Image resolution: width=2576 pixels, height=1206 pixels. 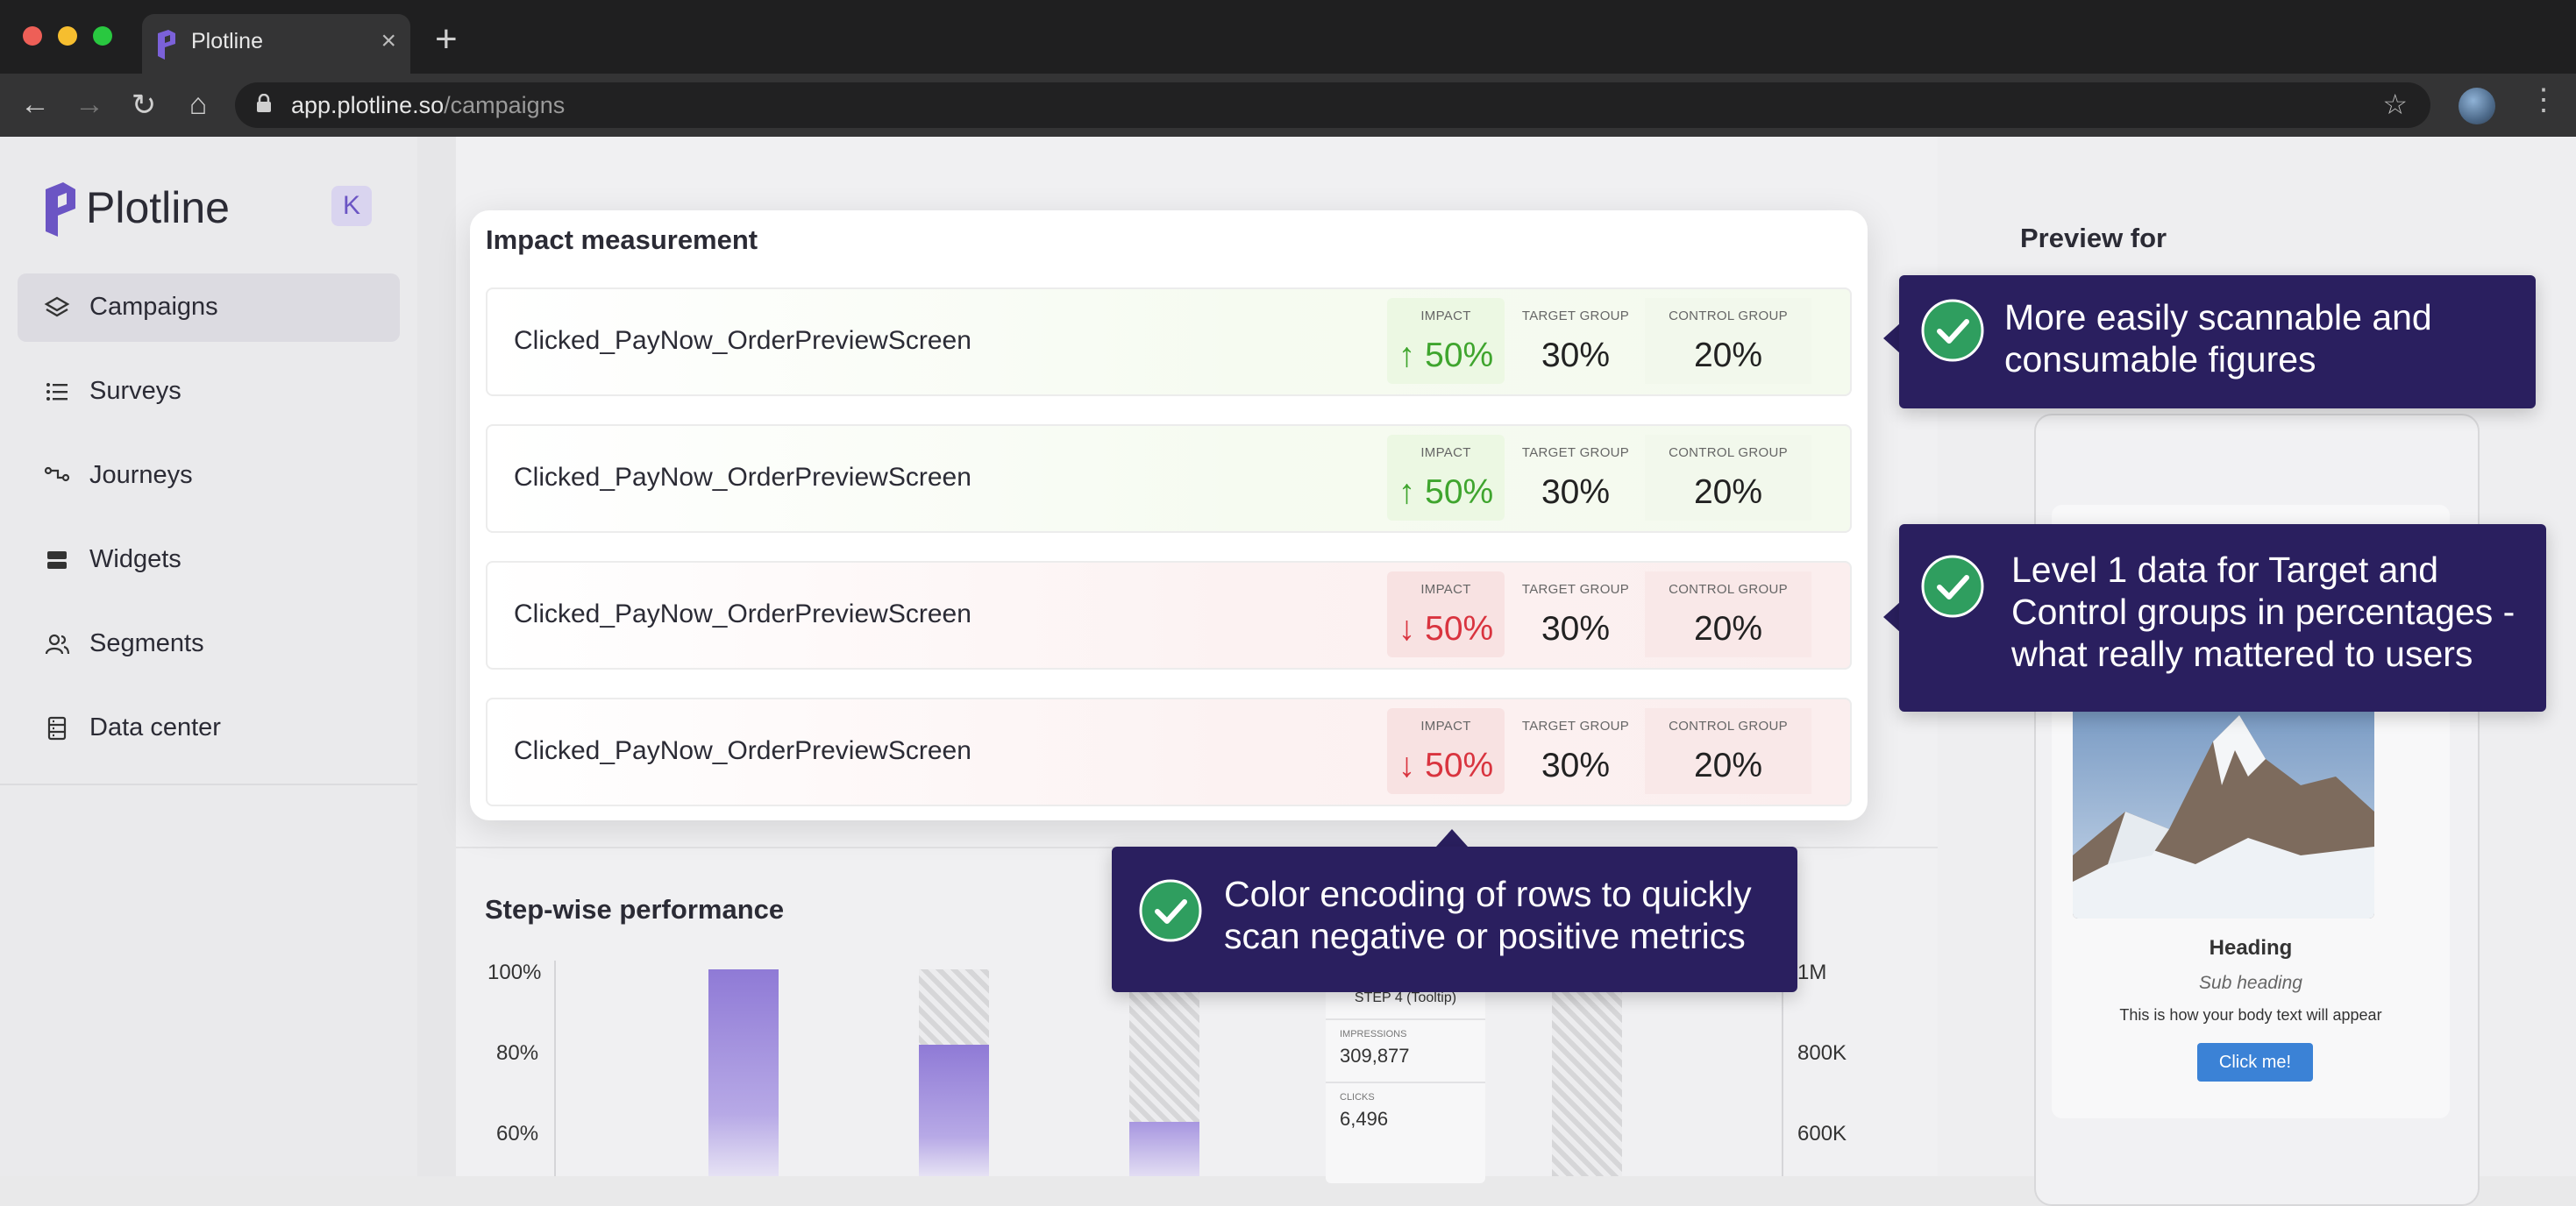 What do you see at coordinates (2477, 106) in the screenshot?
I see `profile-avatar` at bounding box center [2477, 106].